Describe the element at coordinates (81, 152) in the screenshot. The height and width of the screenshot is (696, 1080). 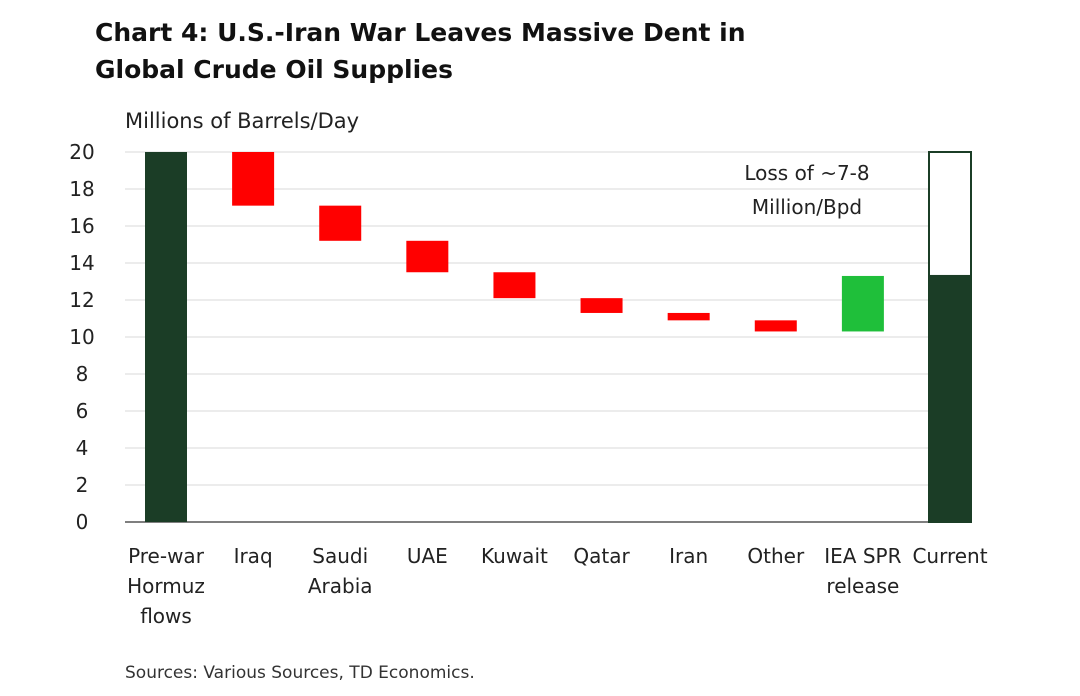
I see `y-tick-label: 20` at that location.